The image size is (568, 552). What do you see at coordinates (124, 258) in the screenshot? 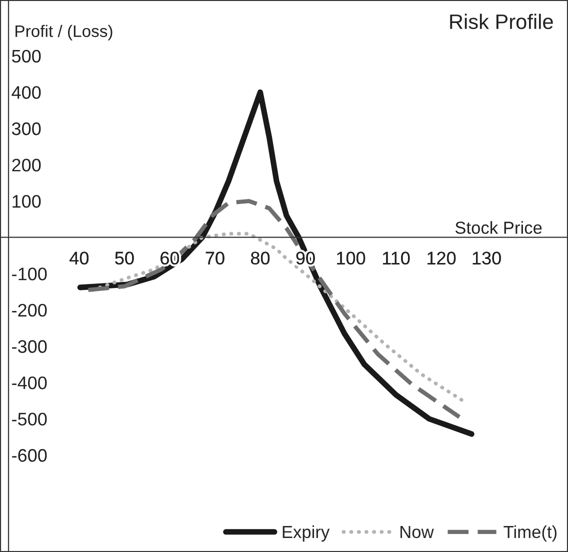
I see `x-tick-label: 50` at bounding box center [124, 258].